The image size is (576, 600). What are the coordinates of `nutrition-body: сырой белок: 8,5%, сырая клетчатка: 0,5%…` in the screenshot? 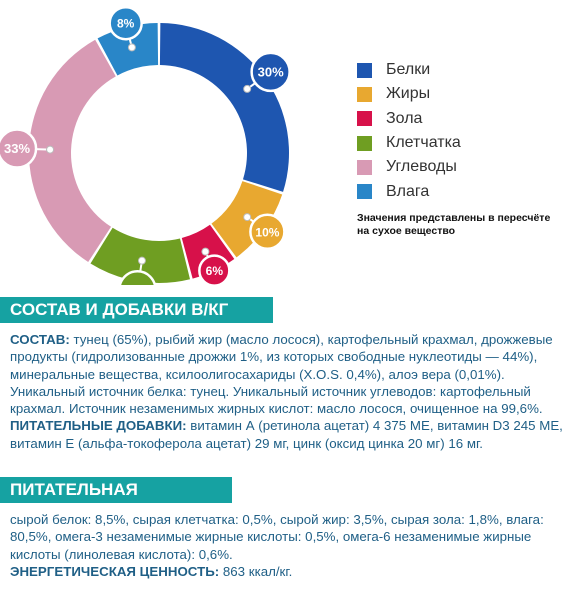 It's located at (277, 537).